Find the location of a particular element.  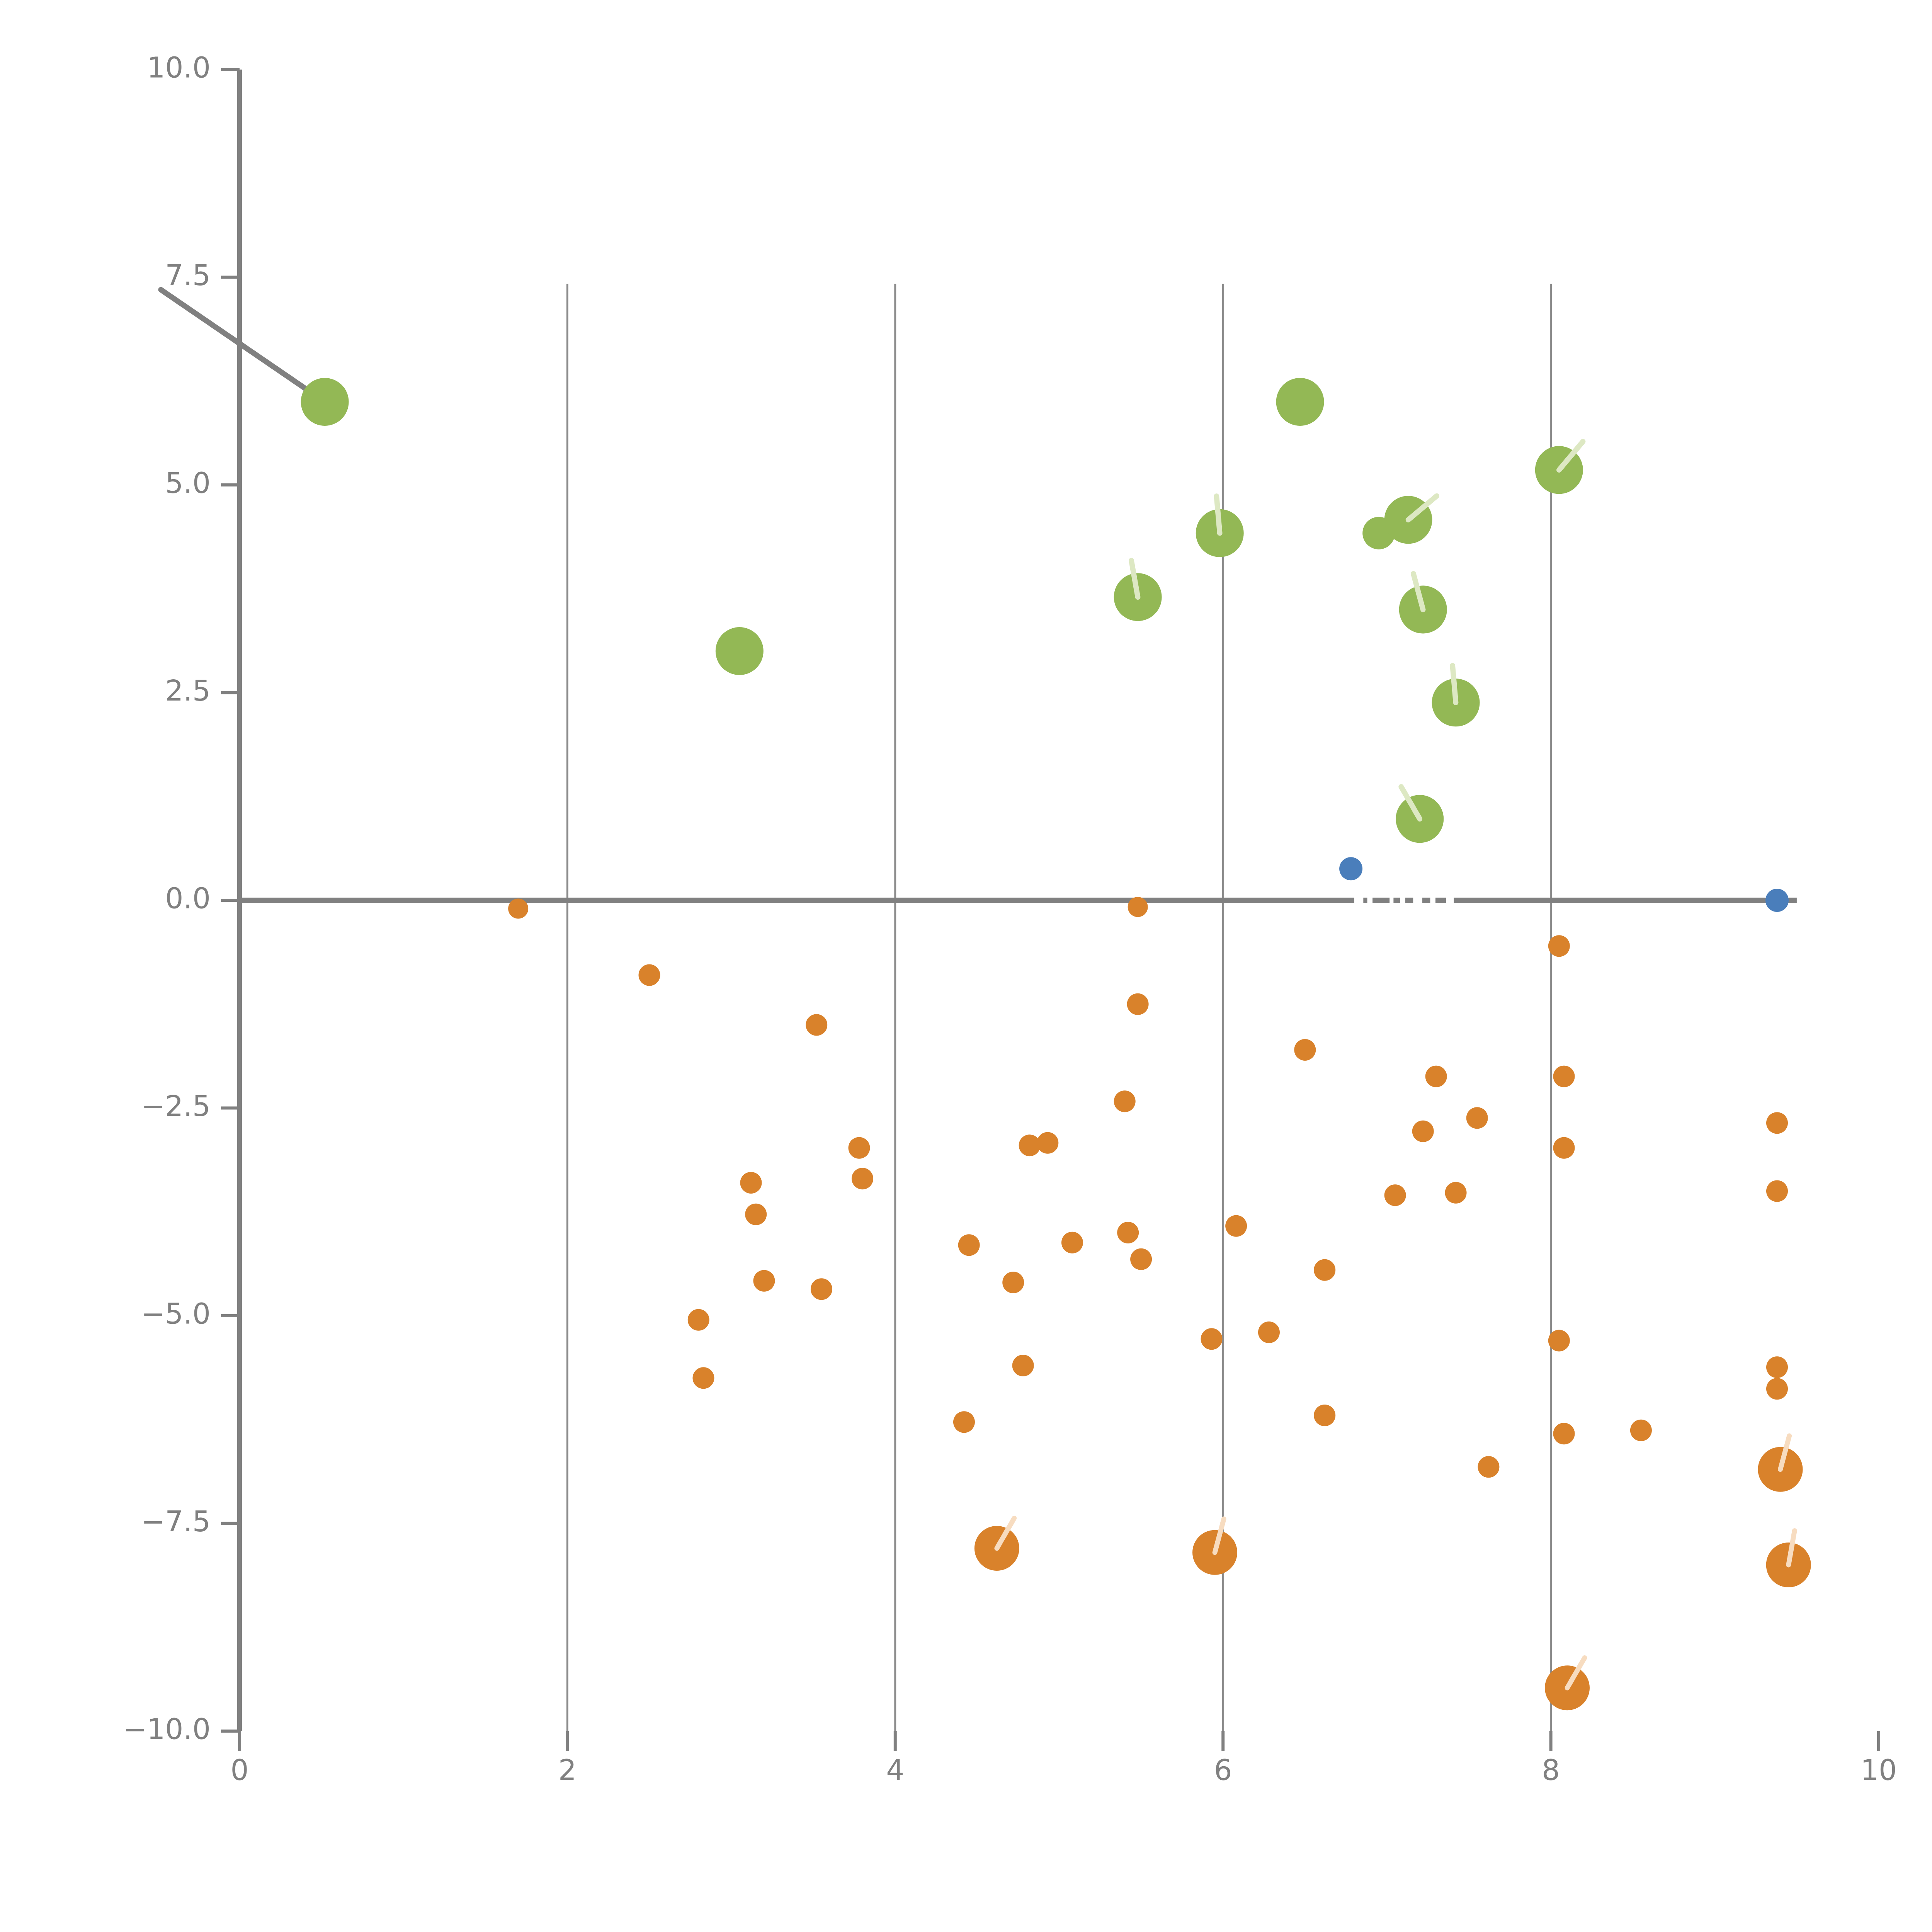

x-tick-label-4: 8 is located at coordinates (1551, 1770).